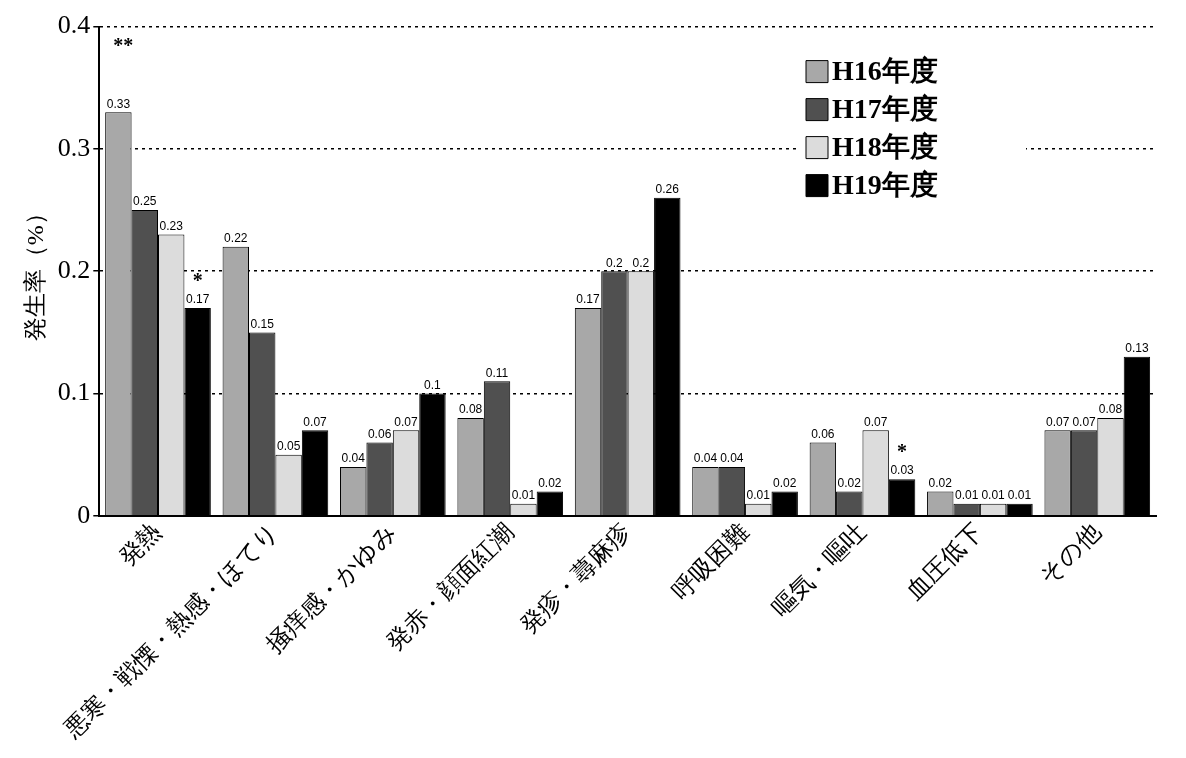 This screenshot has width=1186, height=758. What do you see at coordinates (885, 108) in the screenshot?
I see `legend-label: H17年度` at bounding box center [885, 108].